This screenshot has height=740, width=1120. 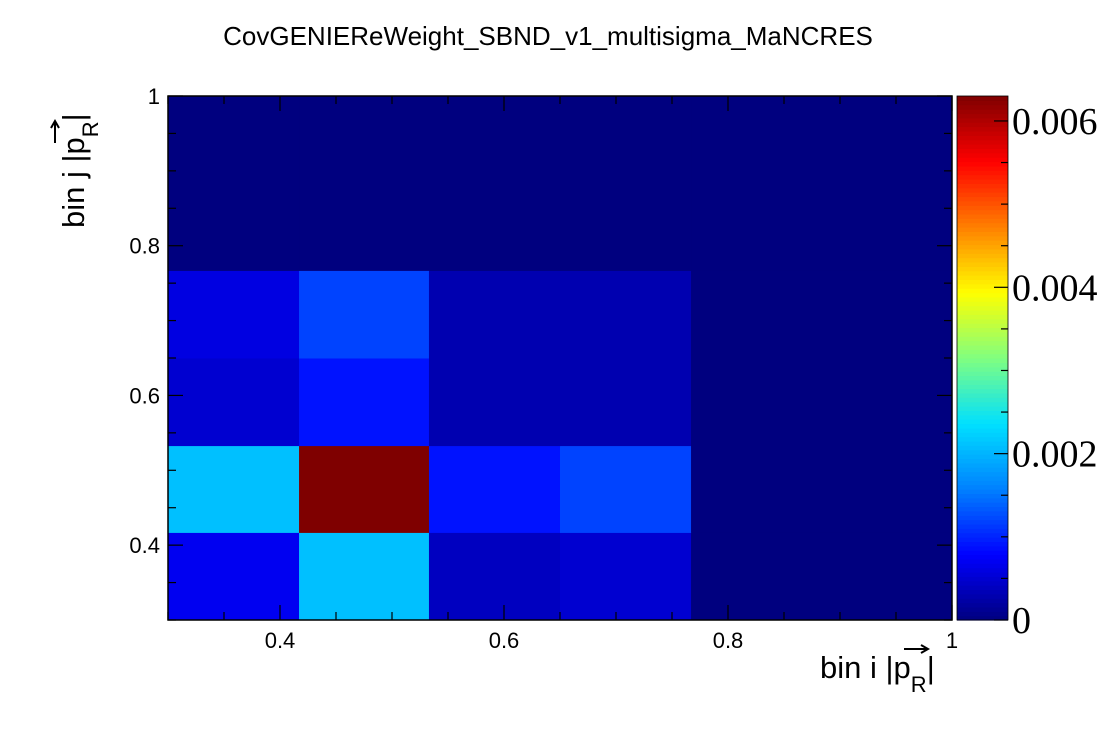 What do you see at coordinates (1055, 122) in the screenshot?
I see `colorbar-tick-label: 0.006` at bounding box center [1055, 122].